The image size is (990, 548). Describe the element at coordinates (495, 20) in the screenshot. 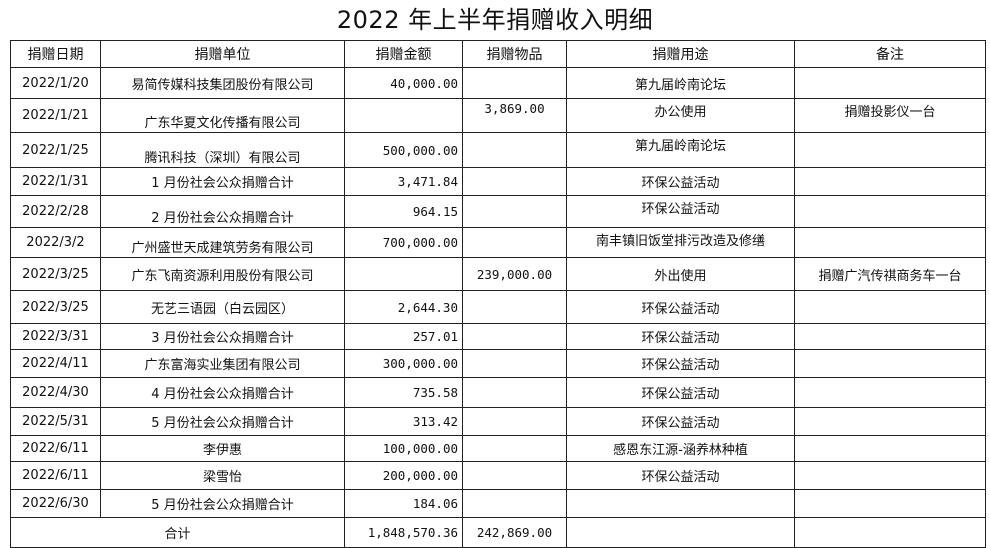

I see `page-title: 2022 年上半年捐赠收入明细` at that location.